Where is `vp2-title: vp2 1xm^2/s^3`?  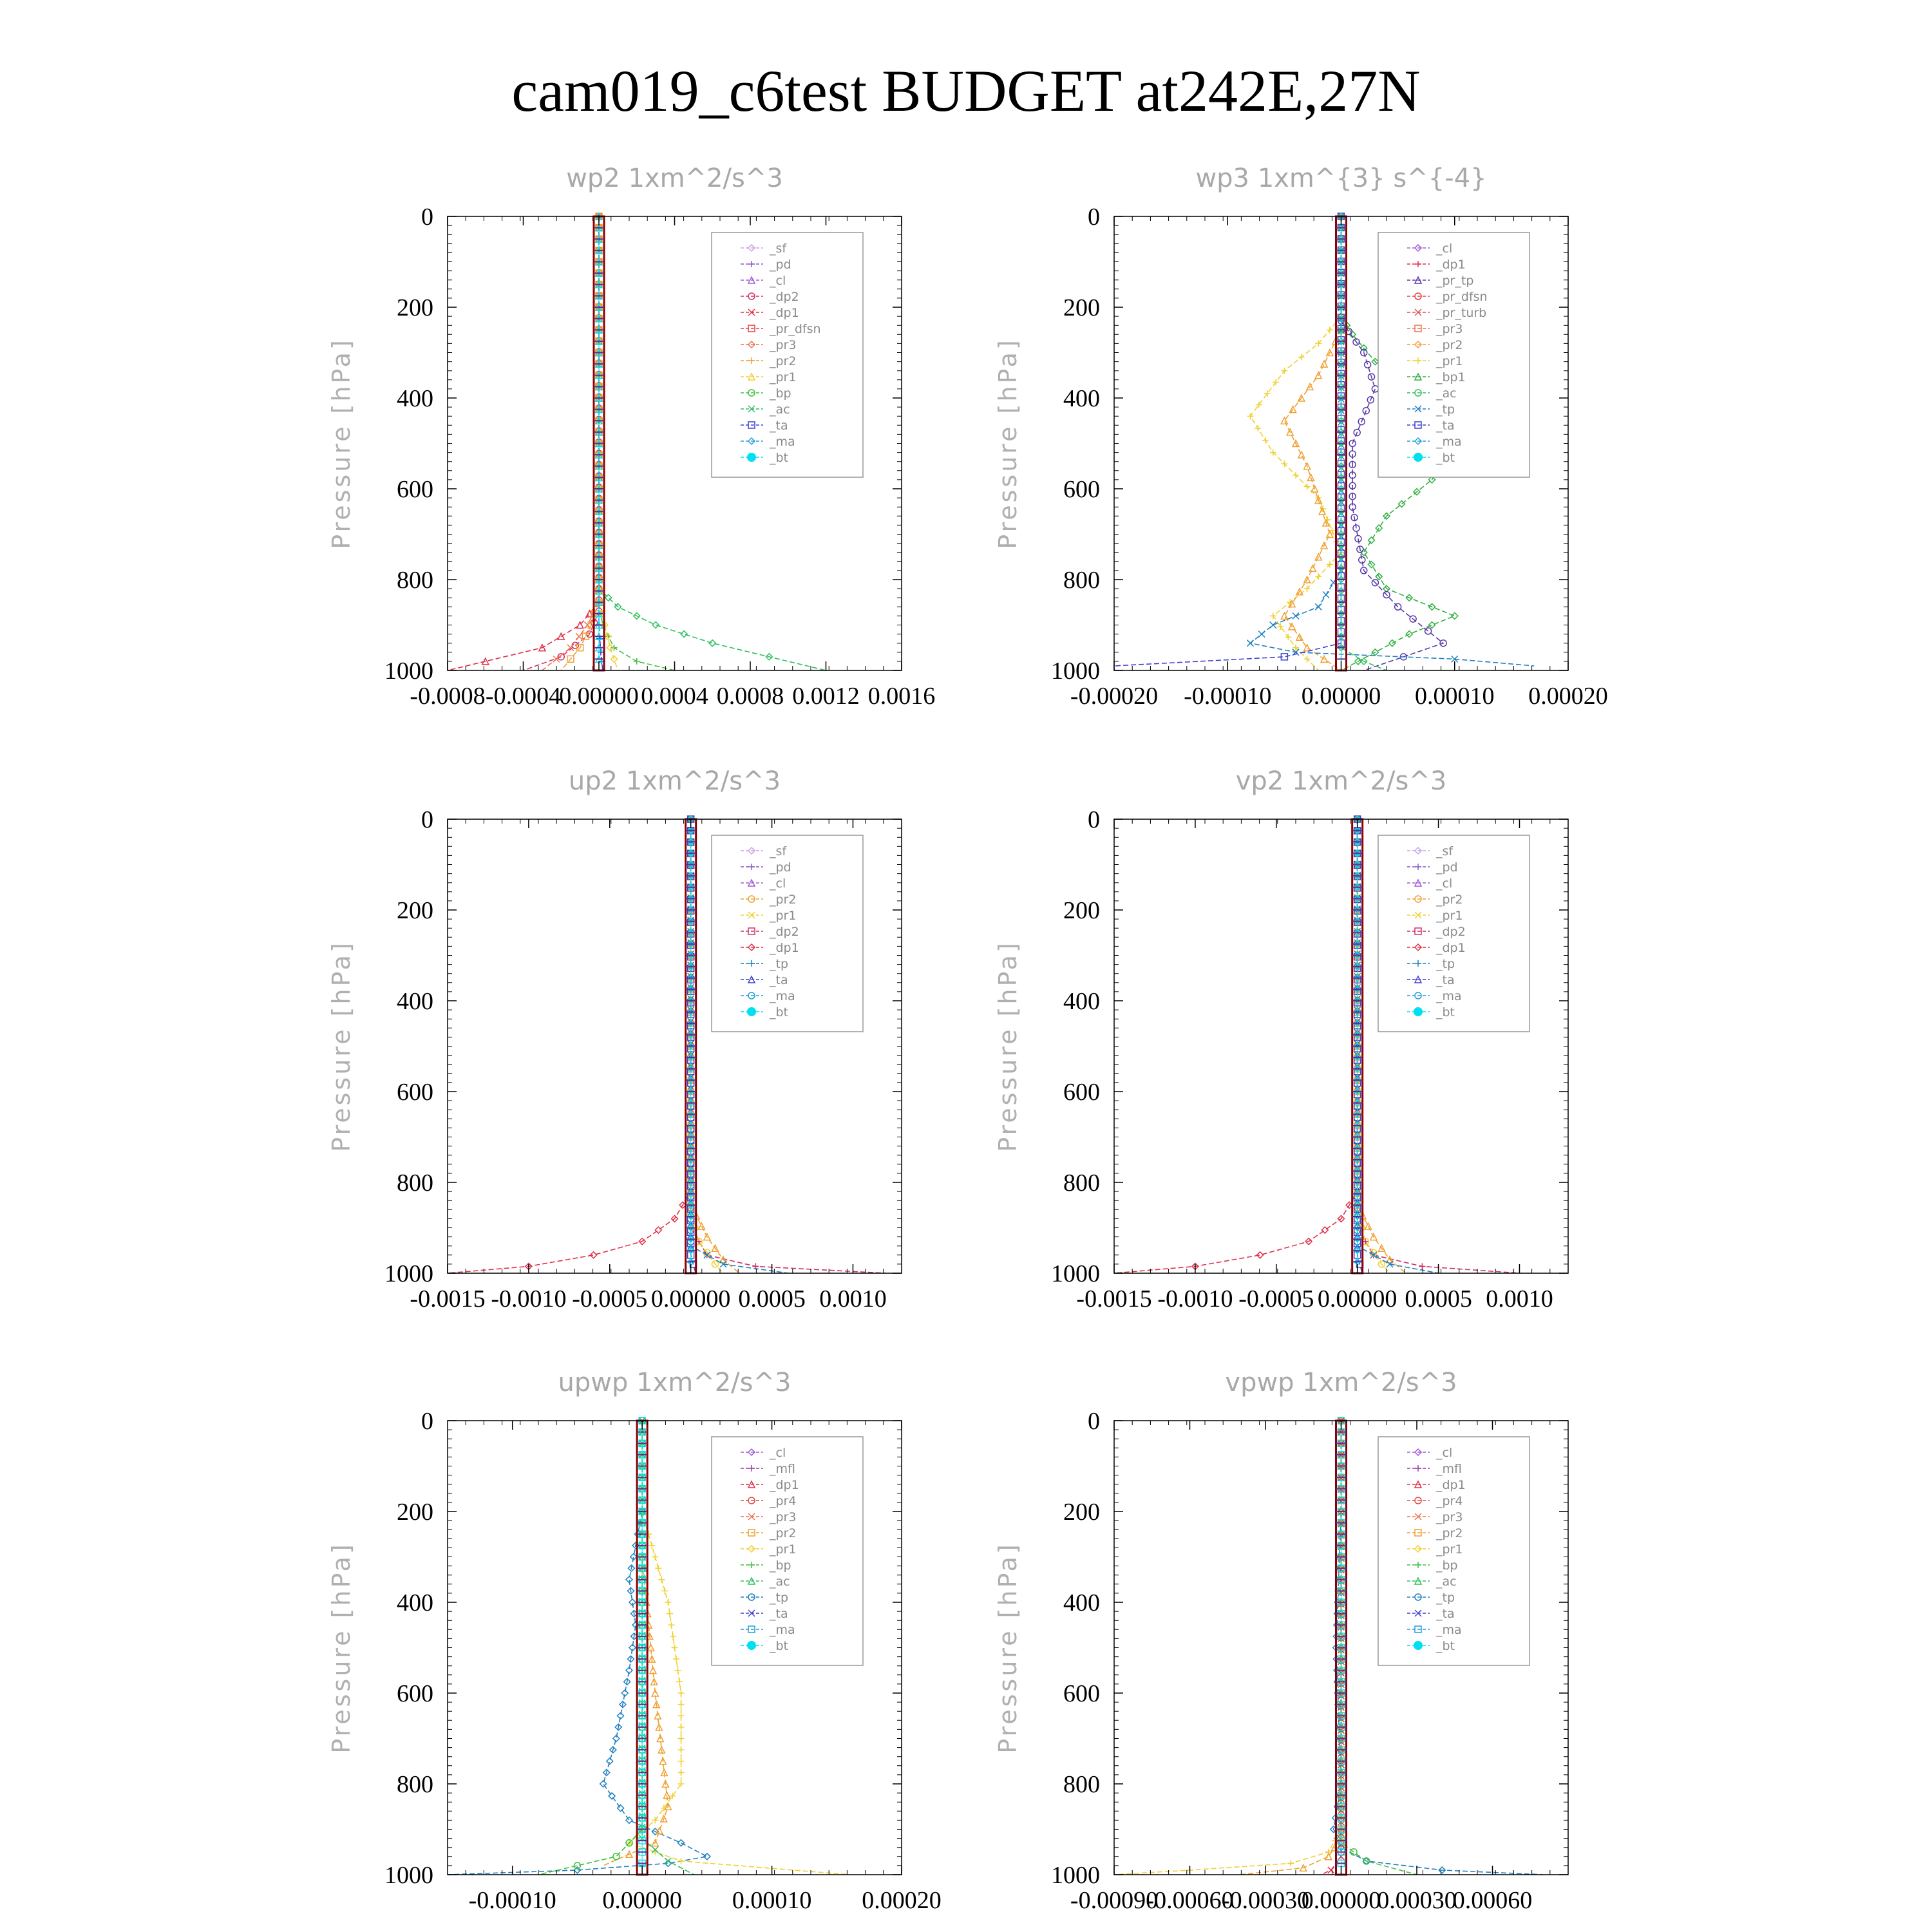 vp2-title: vp2 1xm^2/s^3 is located at coordinates (1341, 781).